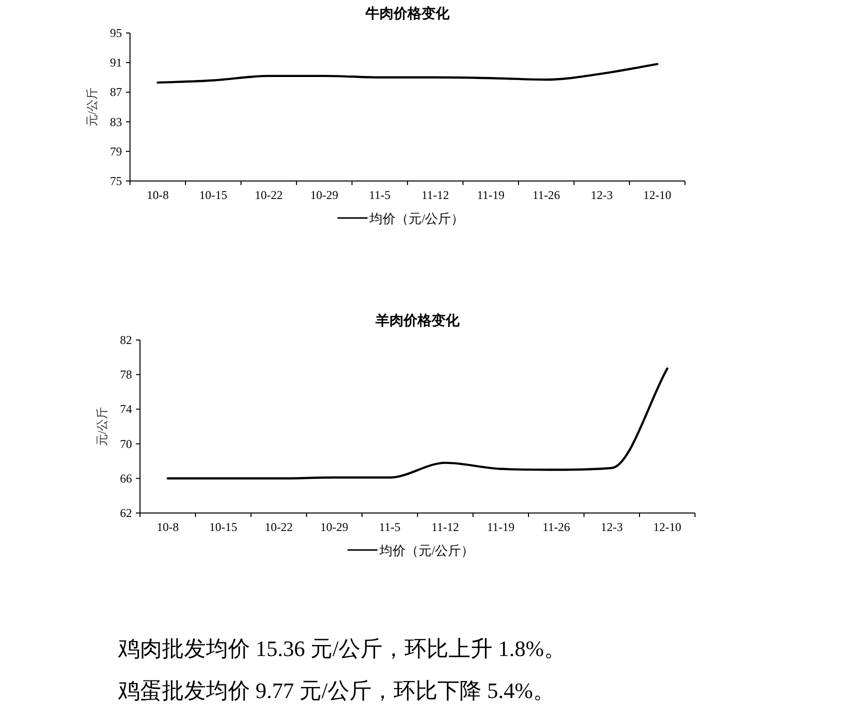 This screenshot has width=862, height=726. What do you see at coordinates (417, 320) in the screenshot?
I see `chart-title: 羊肉价格变化` at bounding box center [417, 320].